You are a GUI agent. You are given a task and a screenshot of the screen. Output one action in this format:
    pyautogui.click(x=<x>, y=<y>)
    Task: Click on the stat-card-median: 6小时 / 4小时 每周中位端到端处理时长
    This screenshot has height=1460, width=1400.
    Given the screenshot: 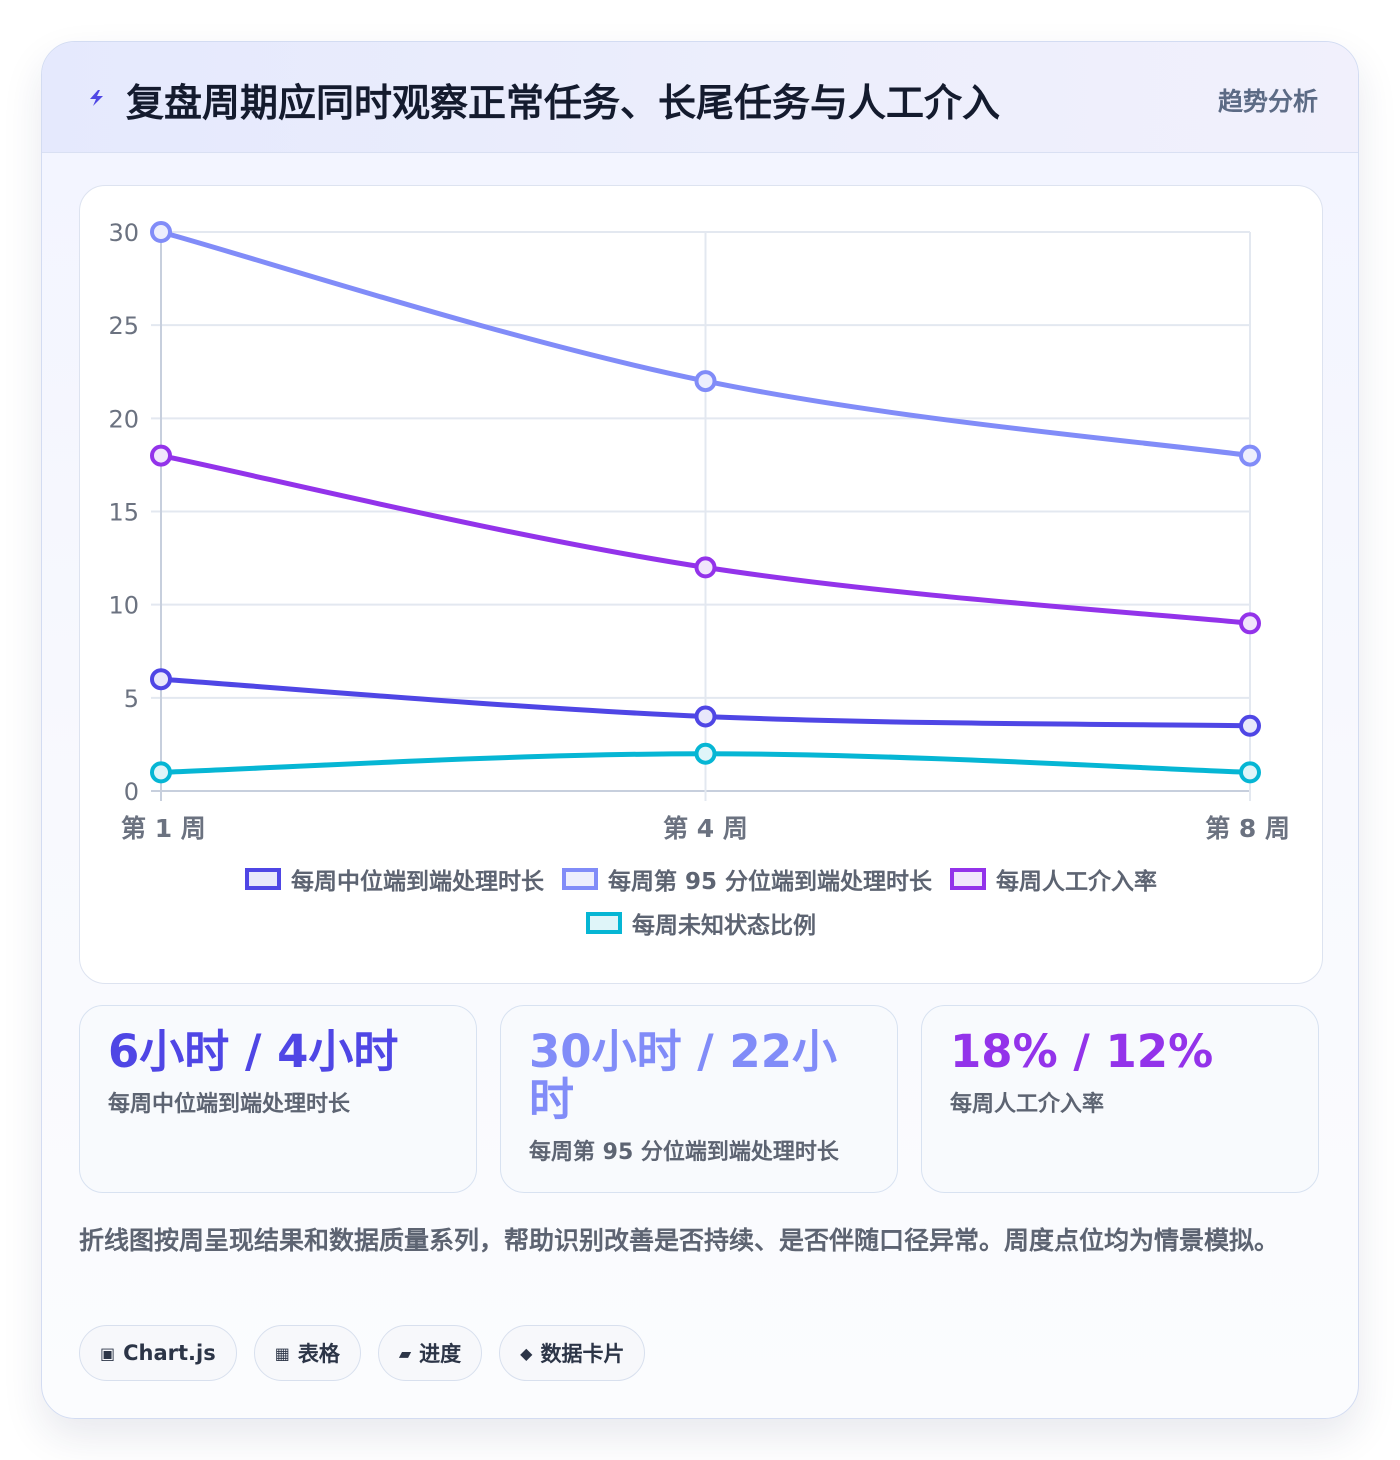 What is the action you would take?
    pyautogui.click(x=278, y=1099)
    